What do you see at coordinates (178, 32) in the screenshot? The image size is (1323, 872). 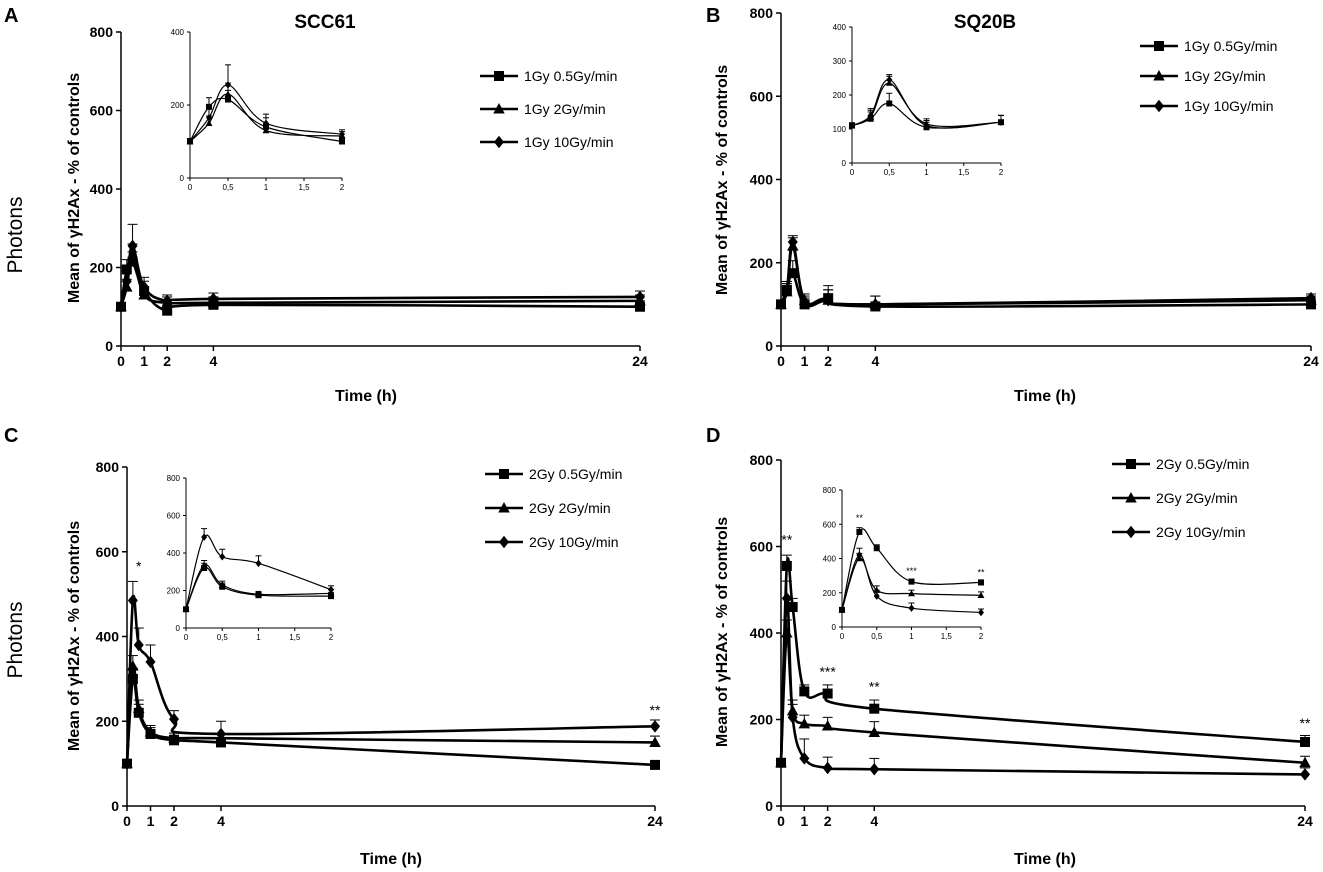 I see `inset-A-ytick-label-2: 400` at bounding box center [178, 32].